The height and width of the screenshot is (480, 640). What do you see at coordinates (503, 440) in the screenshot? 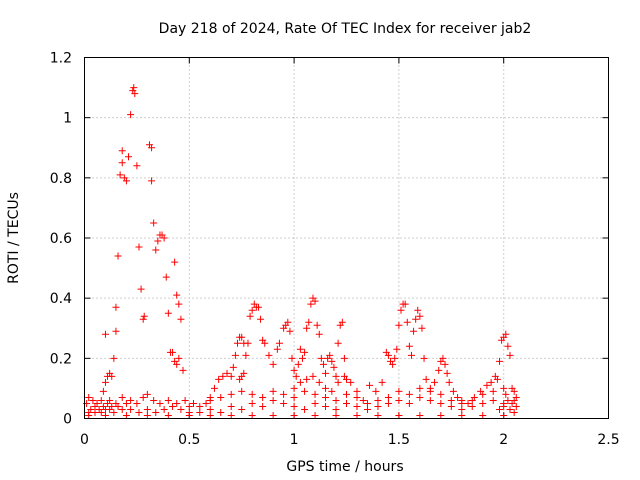
I see `x-tick-label: 2` at bounding box center [503, 440].